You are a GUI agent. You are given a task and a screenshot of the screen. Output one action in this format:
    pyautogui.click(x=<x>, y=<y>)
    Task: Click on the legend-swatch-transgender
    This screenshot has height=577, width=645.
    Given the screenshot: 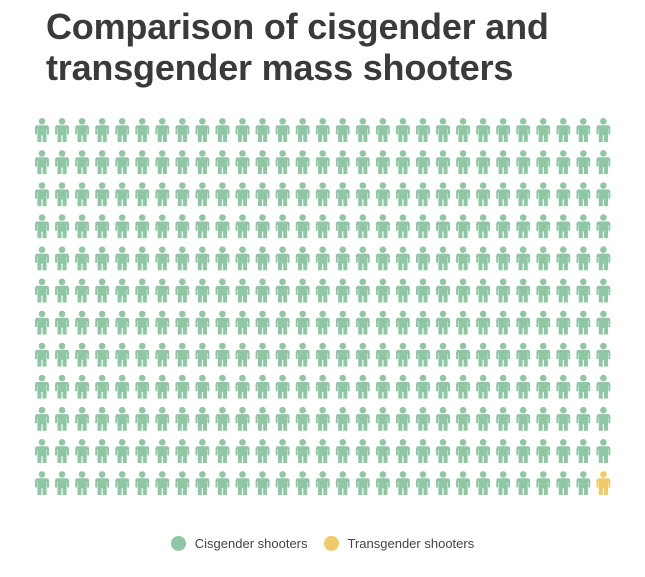 What is the action you would take?
    pyautogui.click(x=331, y=543)
    